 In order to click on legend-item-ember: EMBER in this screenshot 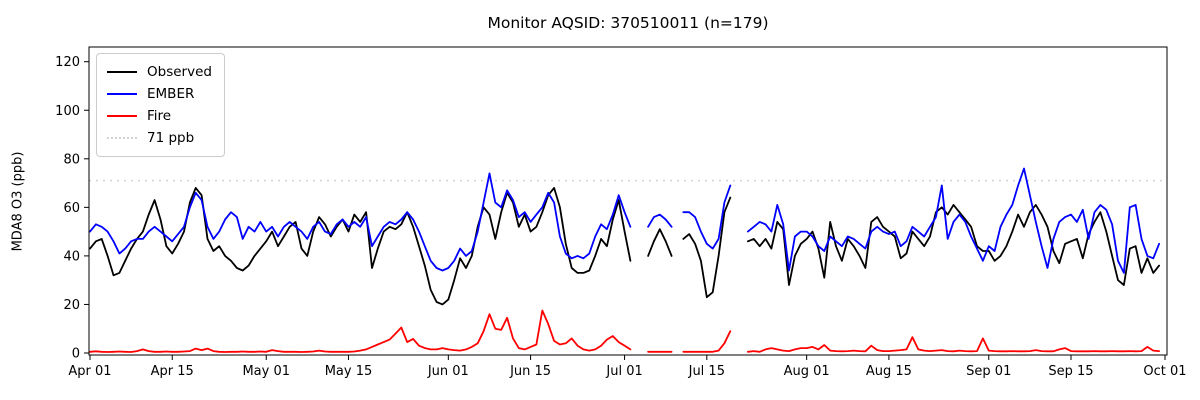, I will do `click(159, 94)`.